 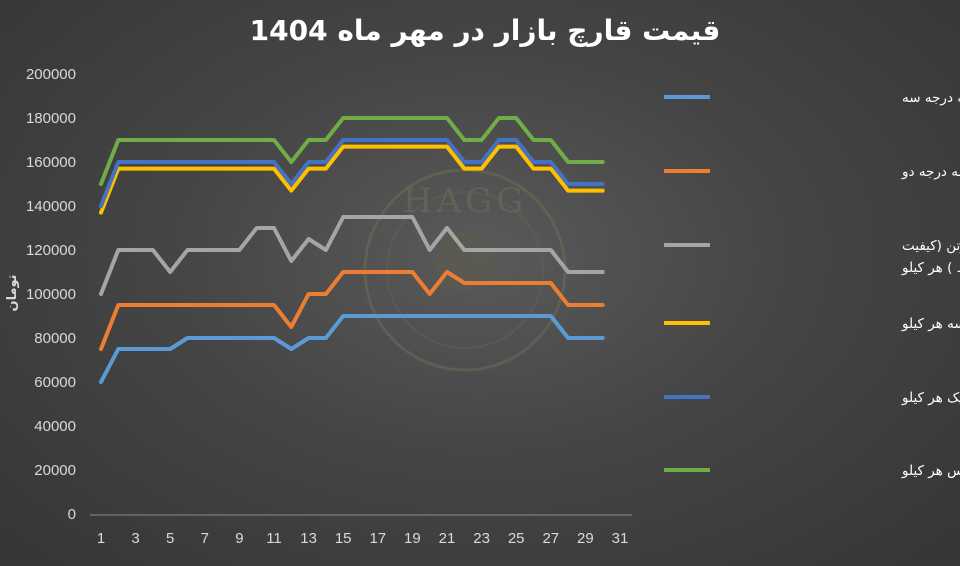 What do you see at coordinates (51, 206) in the screenshot?
I see `y-tick-label: 140000` at bounding box center [51, 206].